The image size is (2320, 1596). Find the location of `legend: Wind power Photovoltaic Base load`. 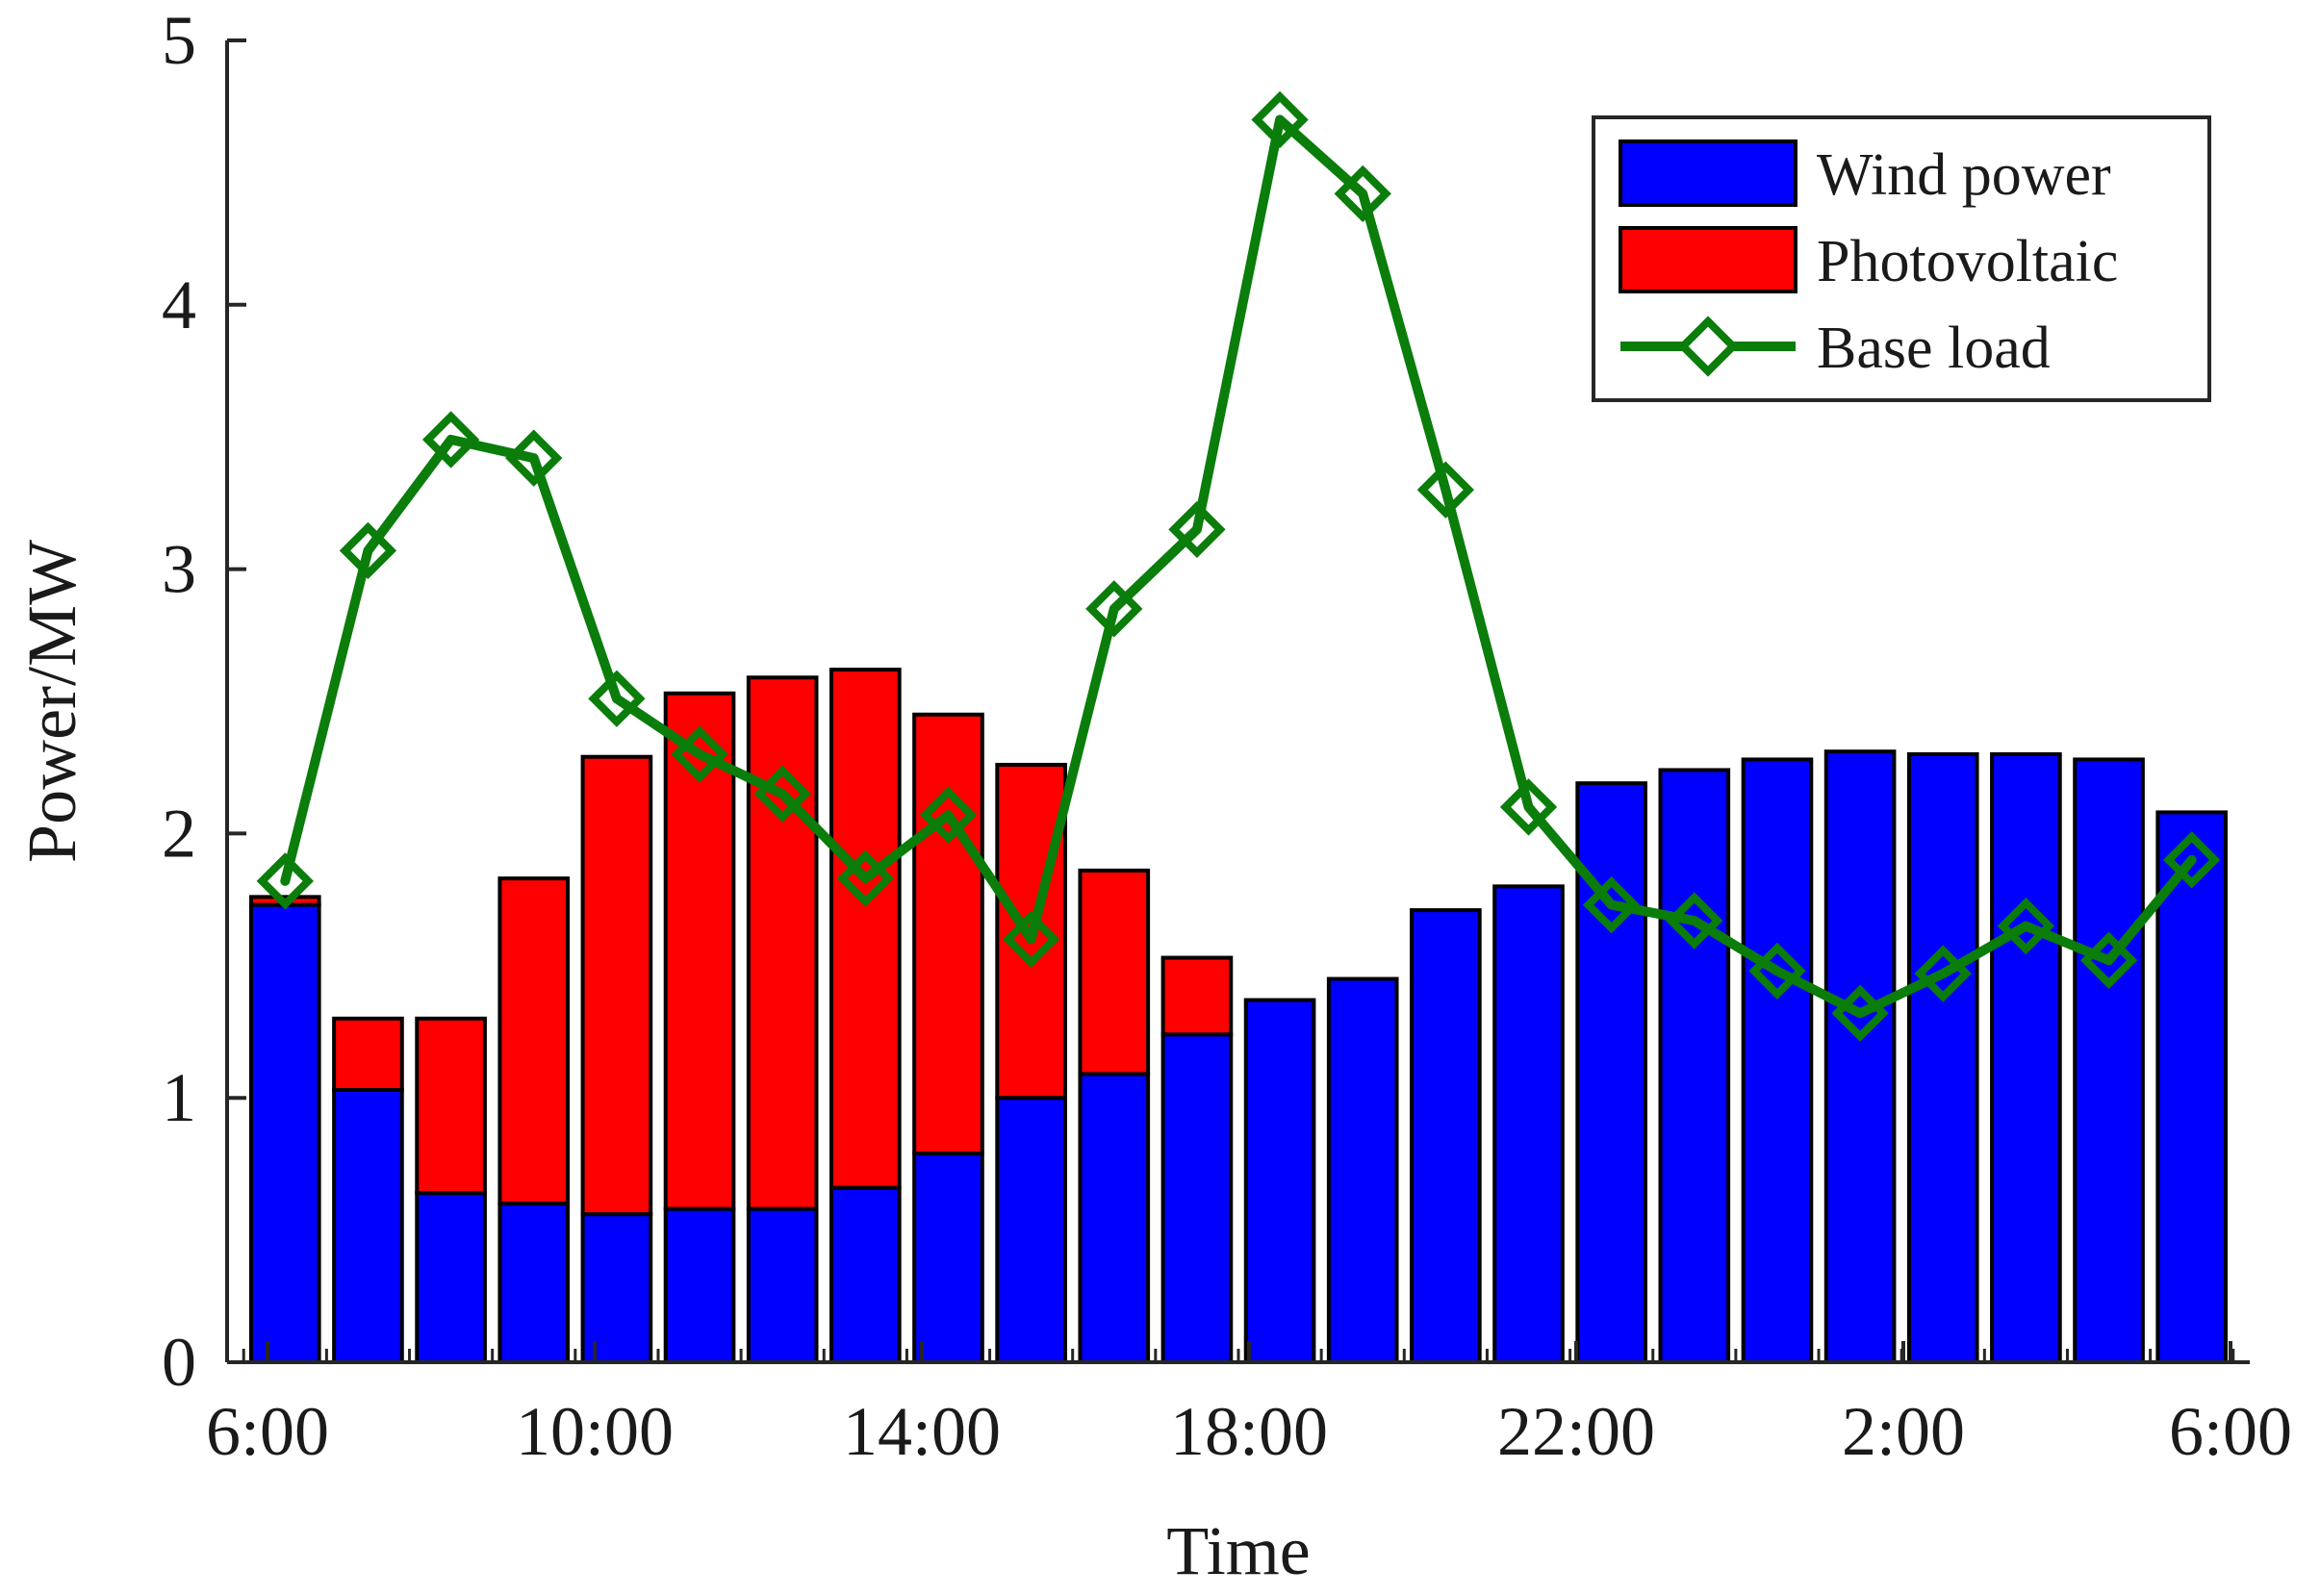

legend: Wind power Photovoltaic Base load is located at coordinates (1901, 258).